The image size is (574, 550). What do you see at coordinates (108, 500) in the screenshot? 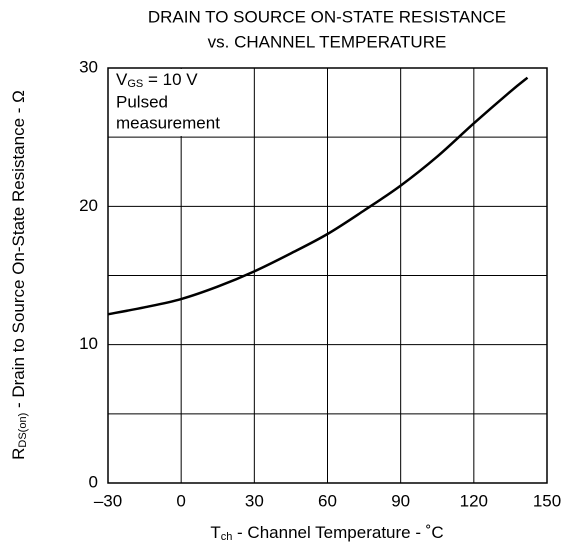
I see `x-tick-label: –30` at bounding box center [108, 500].